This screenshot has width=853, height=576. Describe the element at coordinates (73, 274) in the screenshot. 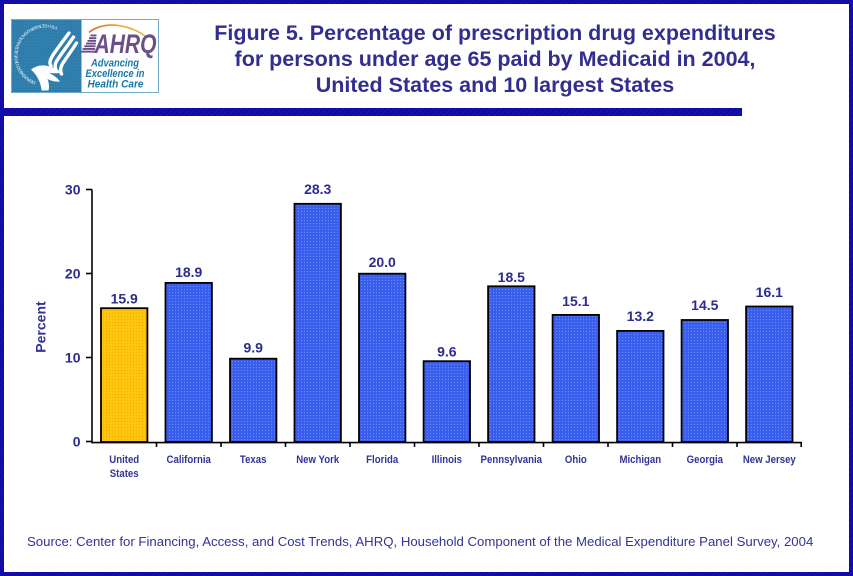

I see `svg-text: 20` at that location.